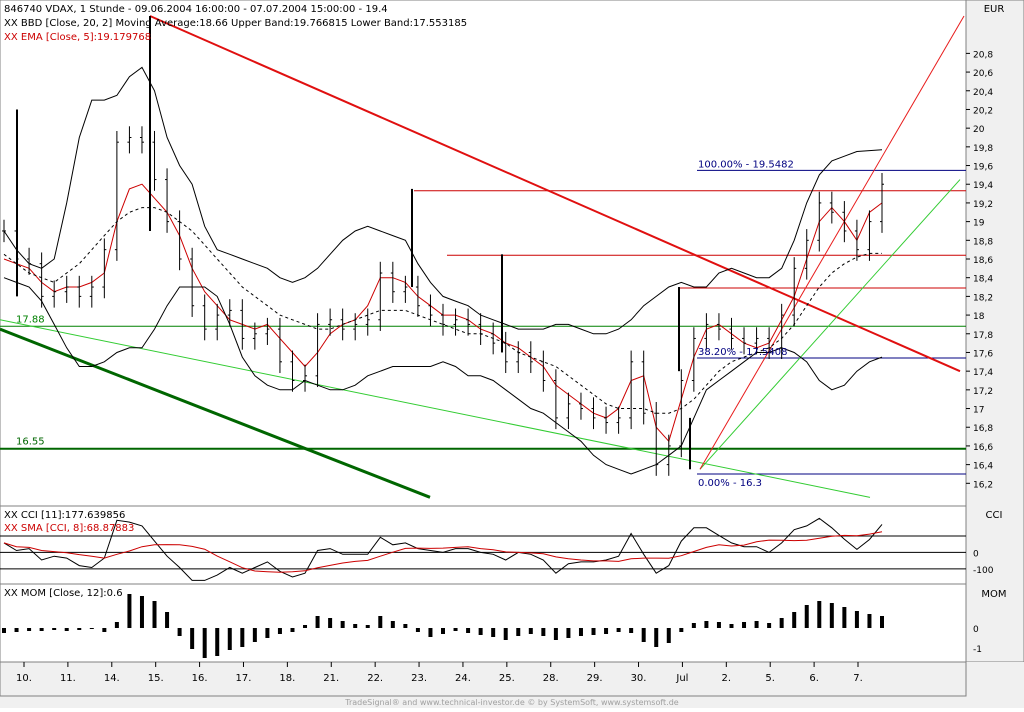 The height and width of the screenshot is (712, 1024). Describe the element at coordinates (983, 93) in the screenshot. I see `price-tick-label: 20,4` at that location.